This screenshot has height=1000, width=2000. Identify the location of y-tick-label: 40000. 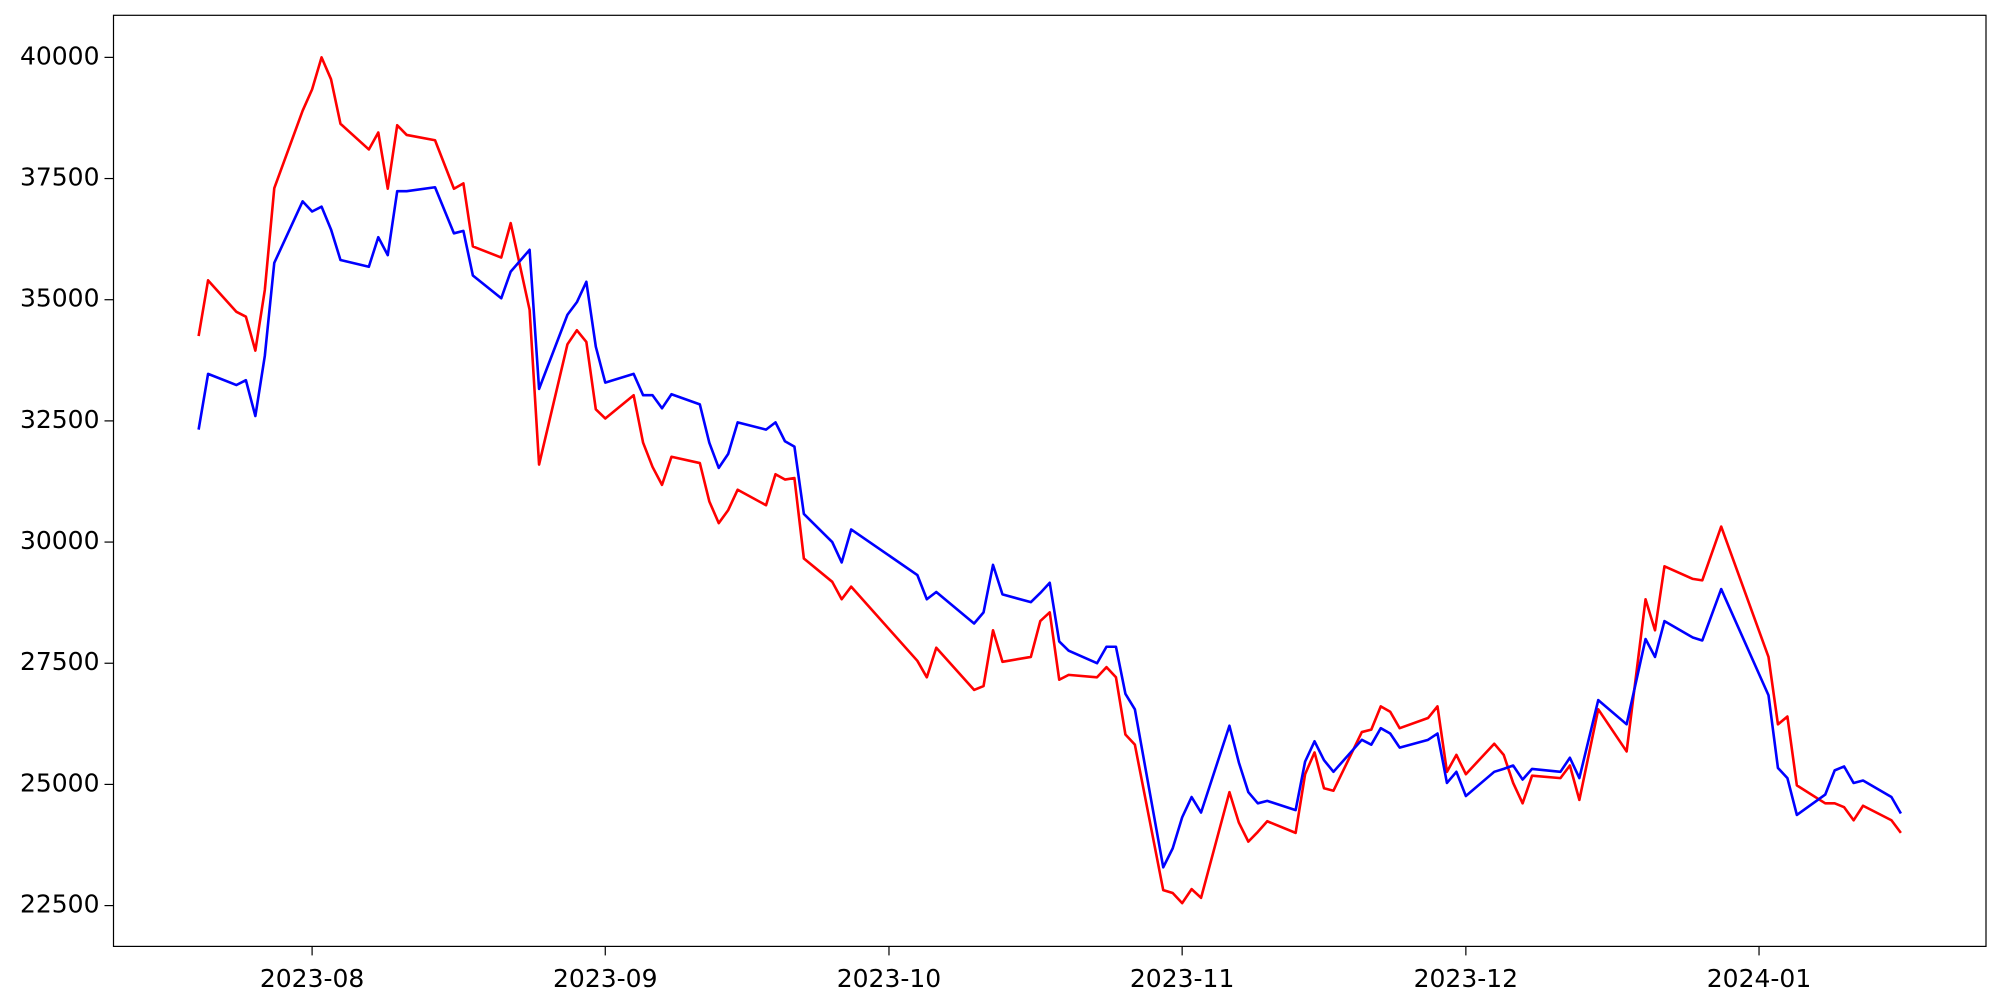
(60, 55).